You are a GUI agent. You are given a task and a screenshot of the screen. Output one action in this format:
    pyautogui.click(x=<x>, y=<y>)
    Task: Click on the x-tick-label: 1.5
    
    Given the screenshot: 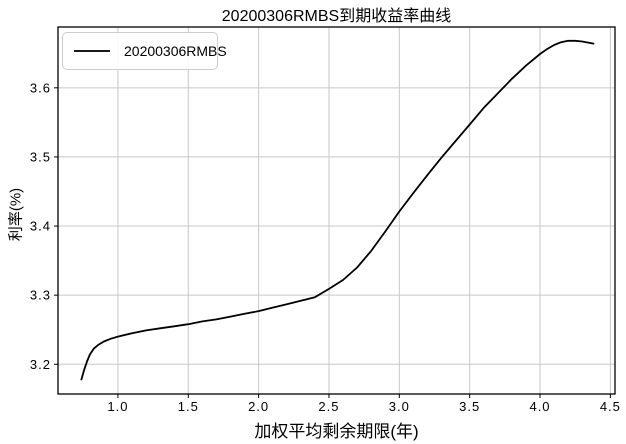 What is the action you would take?
    pyautogui.click(x=188, y=406)
    